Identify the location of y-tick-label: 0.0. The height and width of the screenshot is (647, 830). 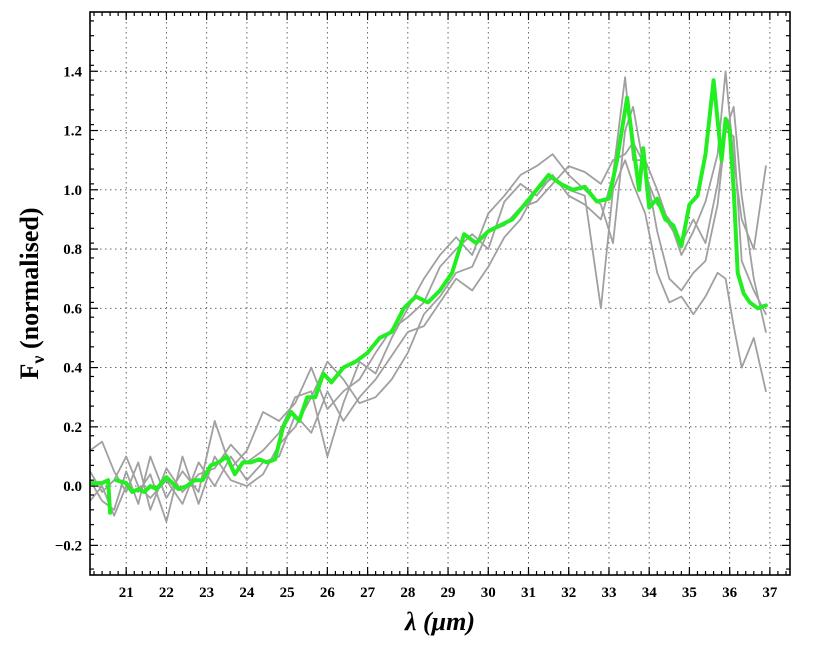
(72, 487).